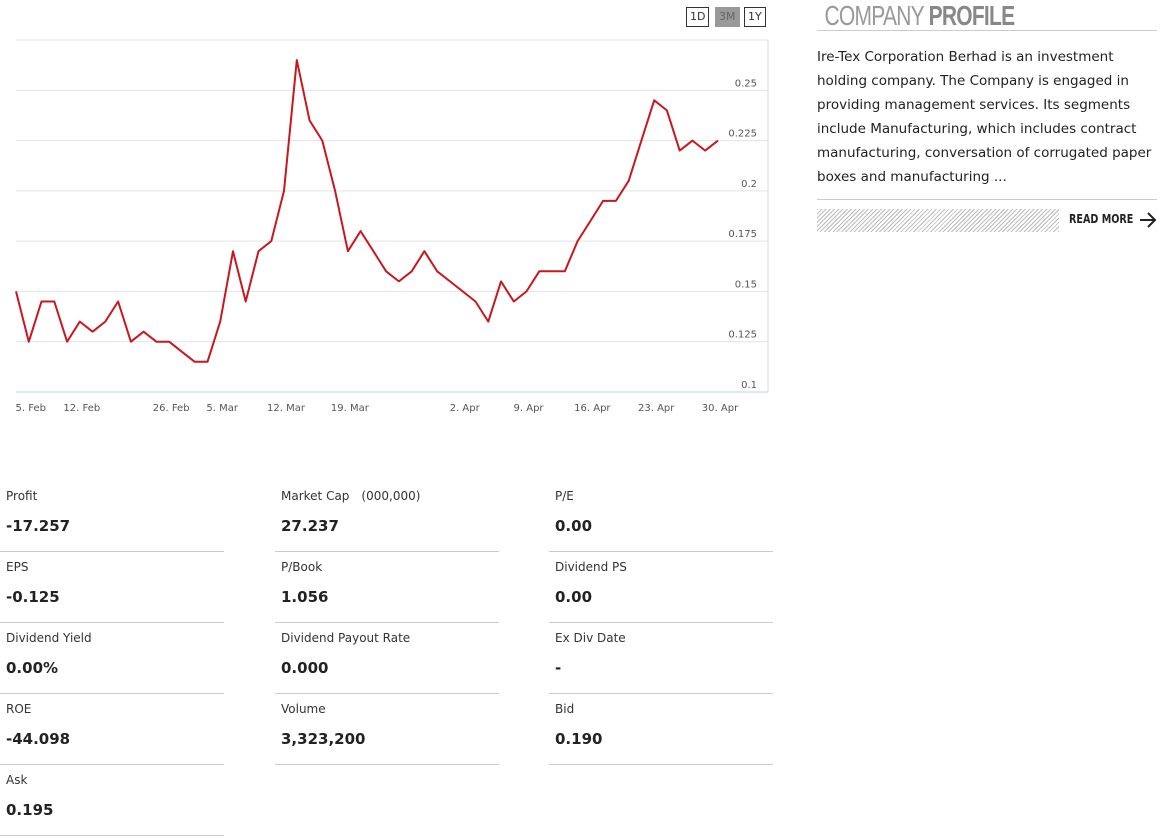 The height and width of the screenshot is (837, 1160). I want to click on stat-label-text: Volume, so click(303, 709).